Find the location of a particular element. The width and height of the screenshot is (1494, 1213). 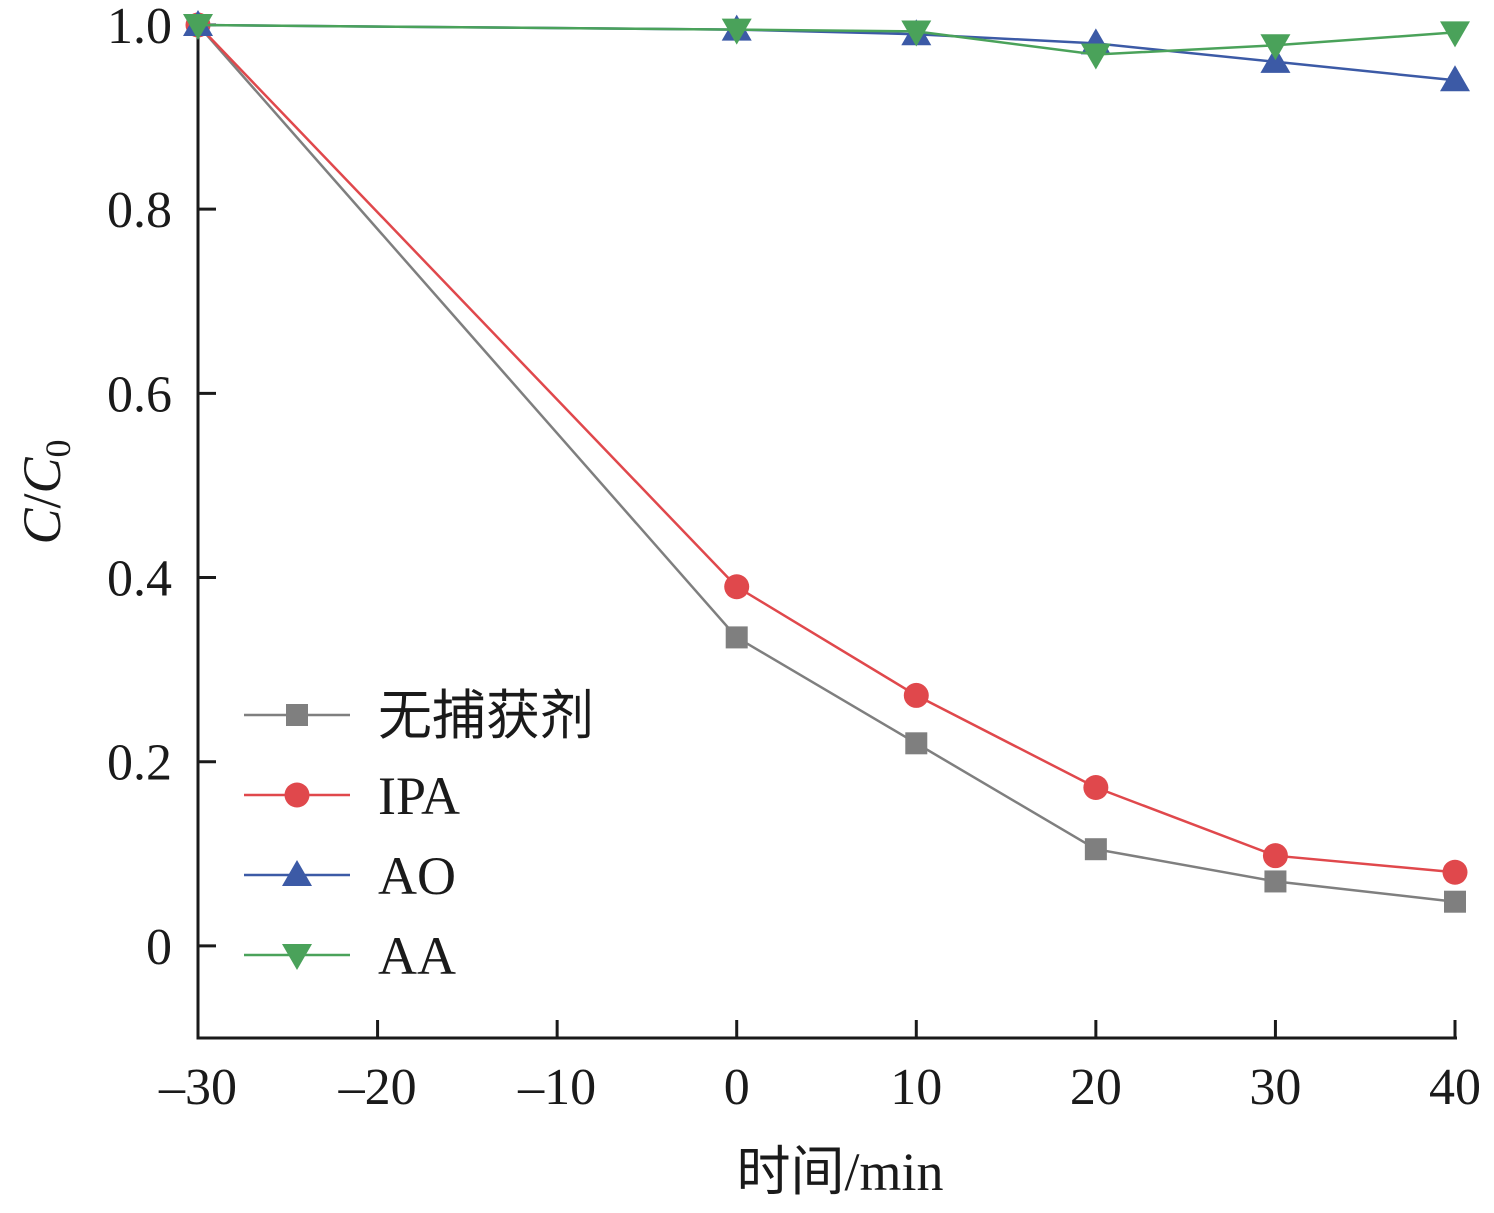

x-tick-label: 30 is located at coordinates (1275, 1087).